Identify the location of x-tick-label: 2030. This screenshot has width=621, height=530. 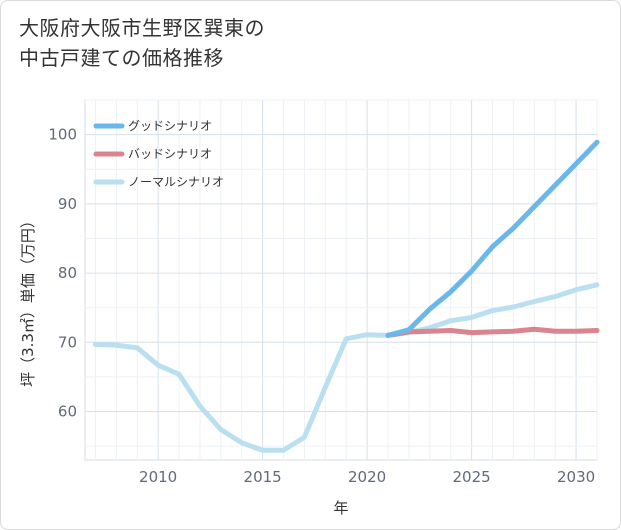
(576, 477).